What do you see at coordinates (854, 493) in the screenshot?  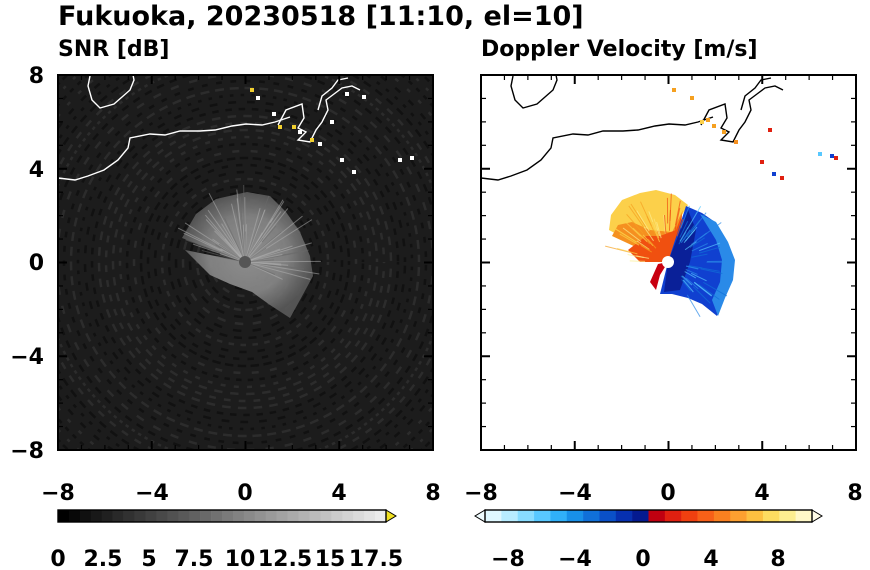 I see `x-tick-label: 8` at bounding box center [854, 493].